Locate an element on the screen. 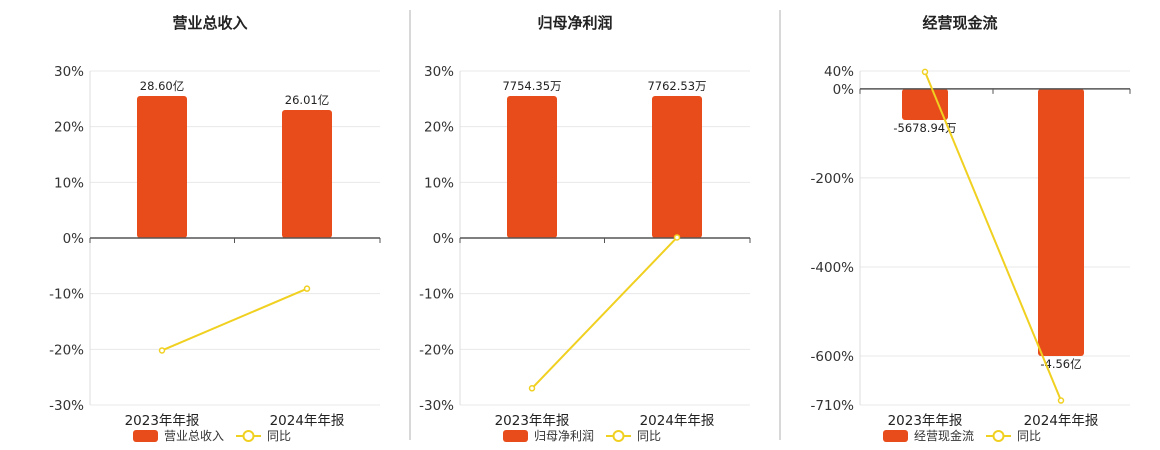 Image resolution: width=1160 pixels, height=450 pixels. y-tick-label: -710% is located at coordinates (833, 406).